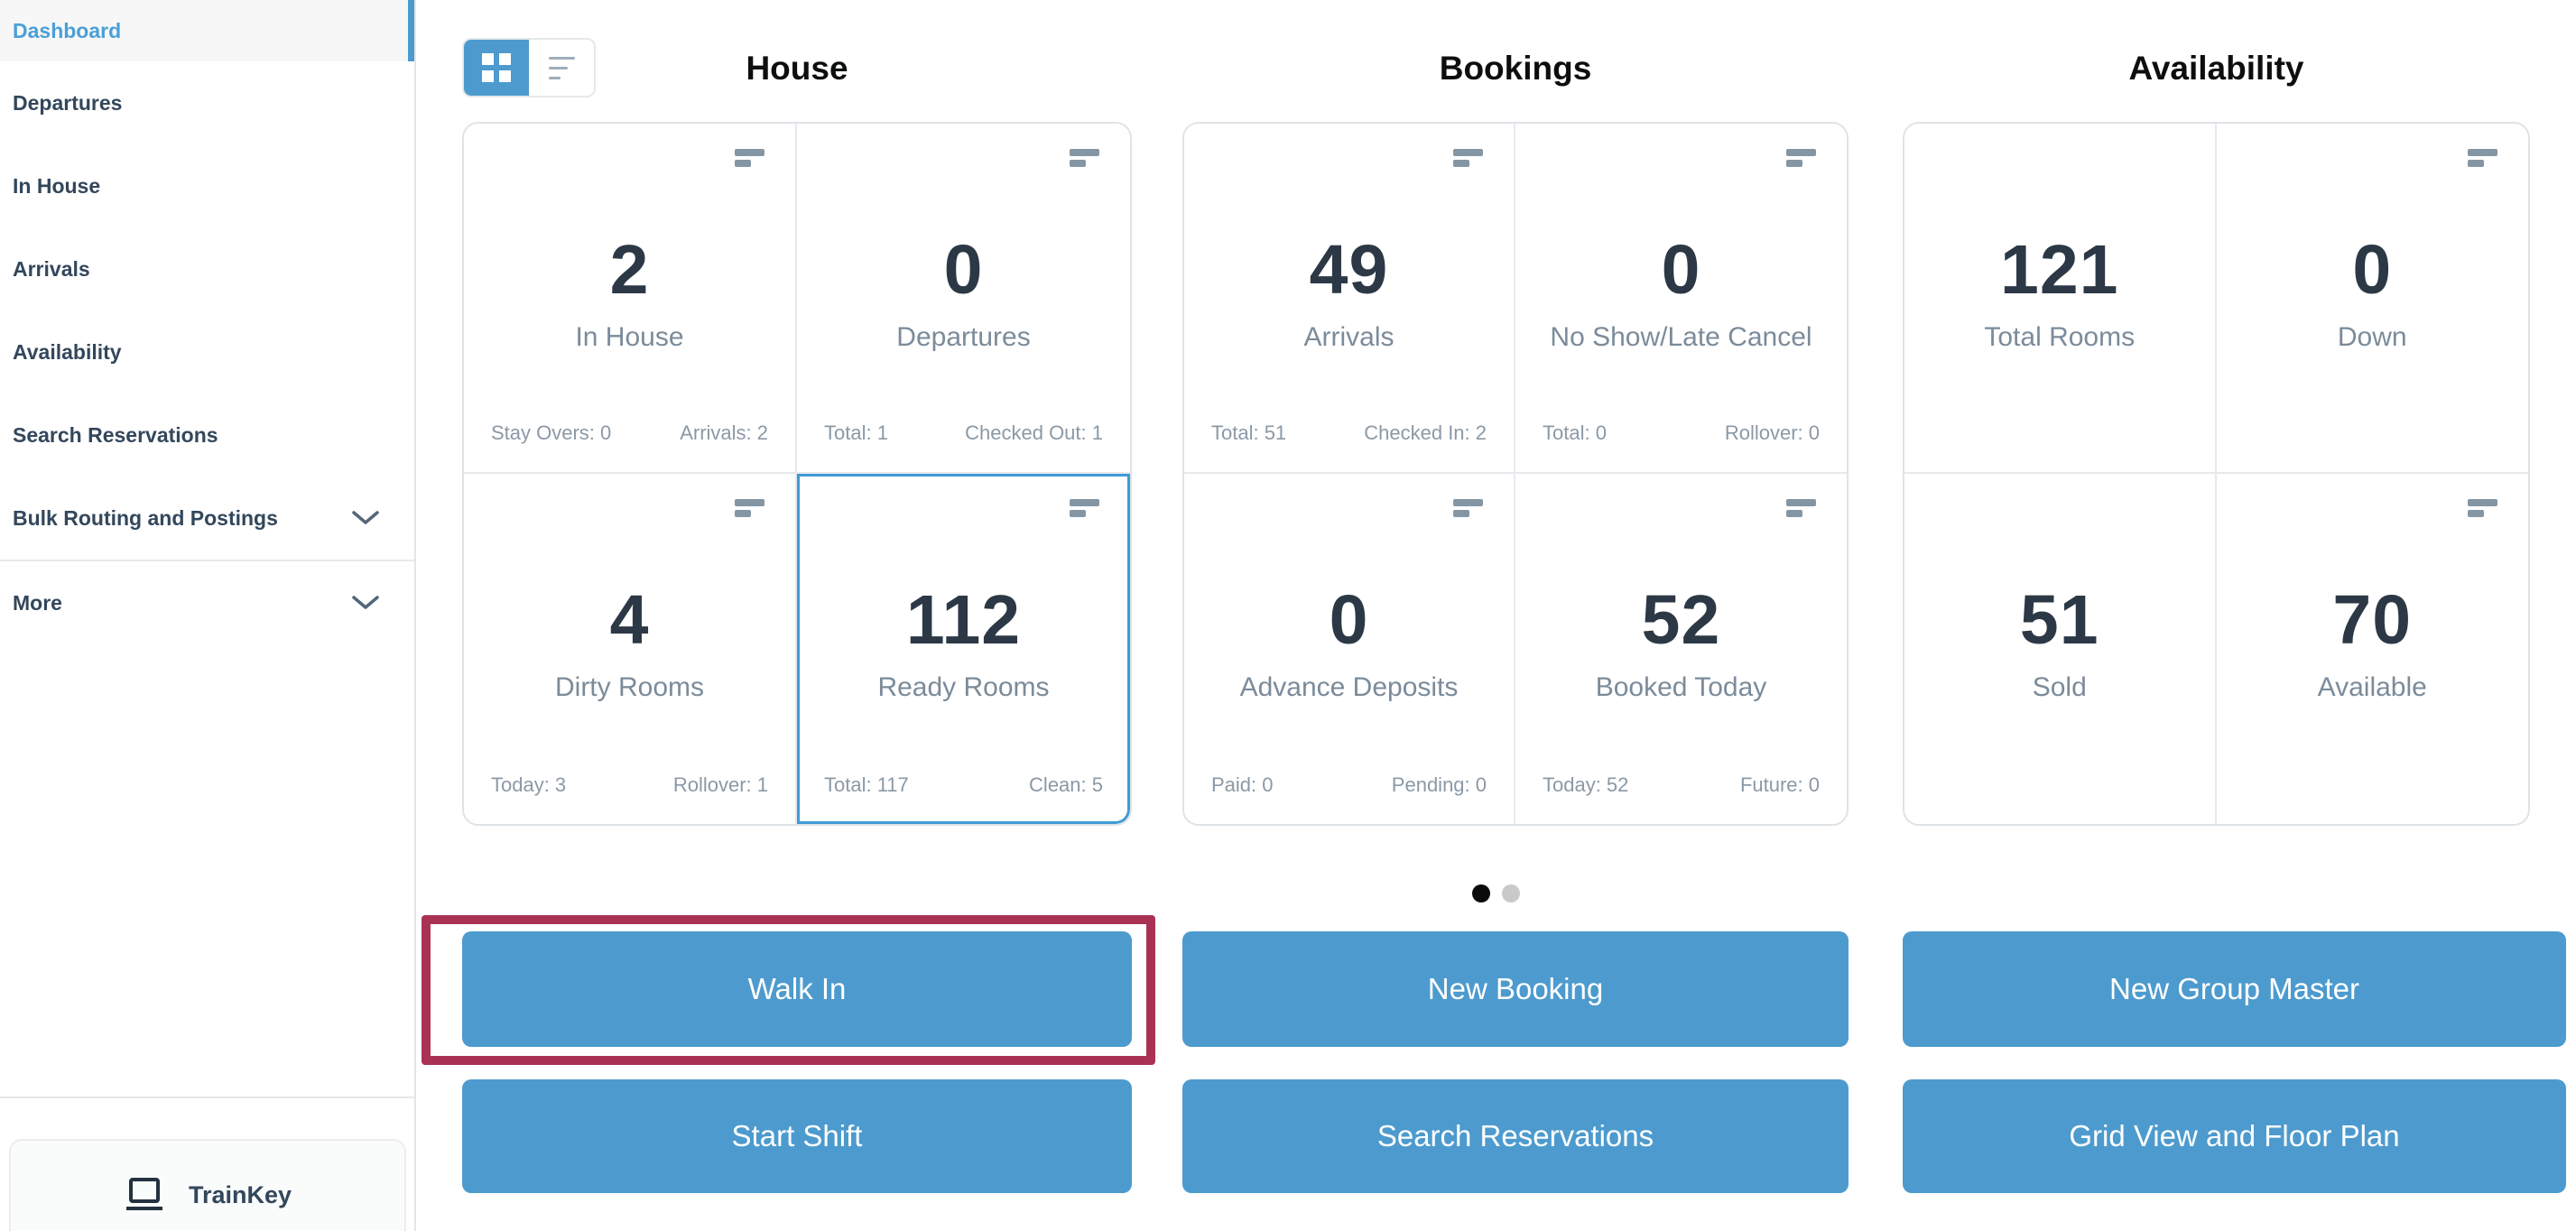  What do you see at coordinates (207, 1185) in the screenshot?
I see `trainkey-button: TrainKey` at bounding box center [207, 1185].